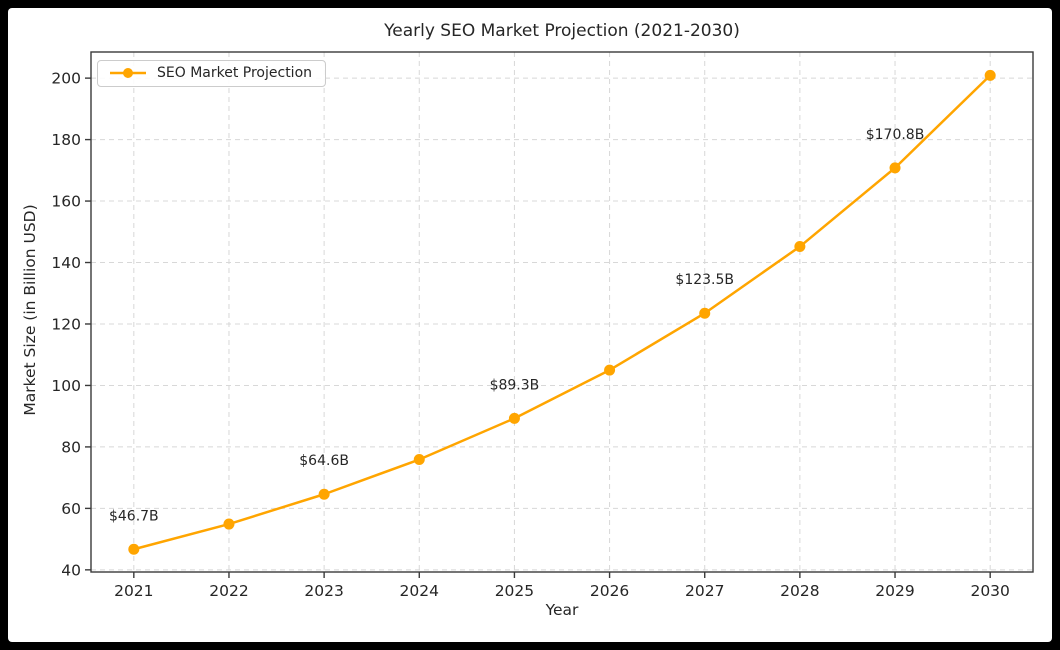 Image resolution: width=1060 pixels, height=650 pixels. What do you see at coordinates (610, 370) in the screenshot?
I see `data-point-2026` at bounding box center [610, 370].